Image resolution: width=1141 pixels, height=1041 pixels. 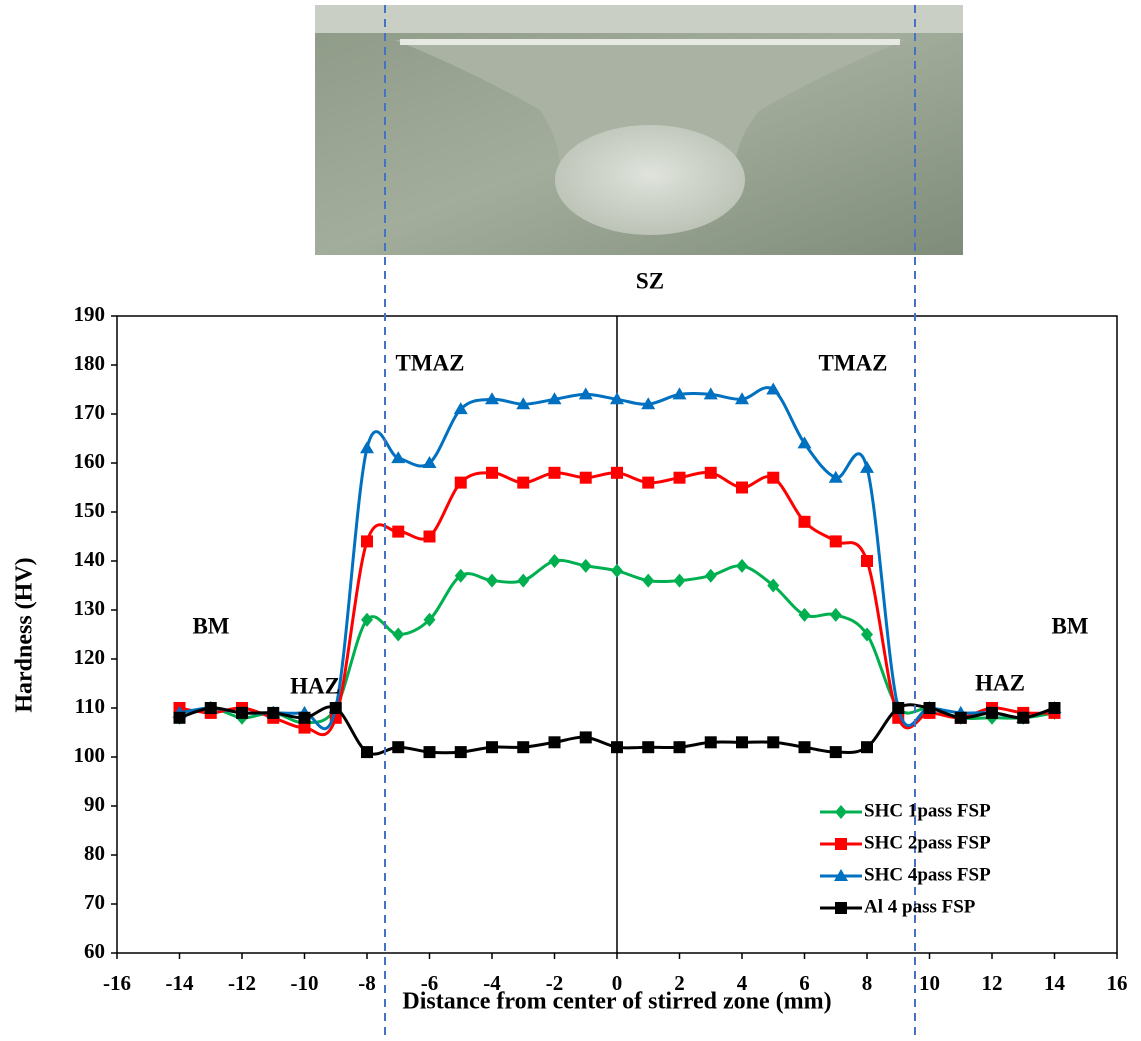 I want to click on y-tick-label: 70, so click(x=94, y=902).